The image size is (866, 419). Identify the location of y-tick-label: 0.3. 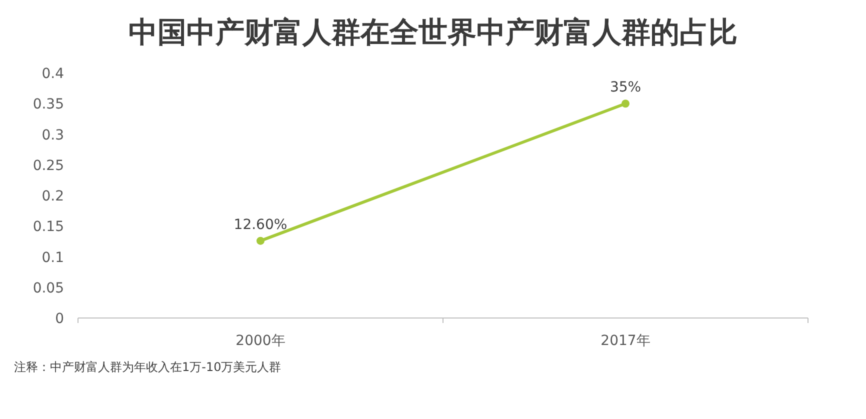
(53, 135).